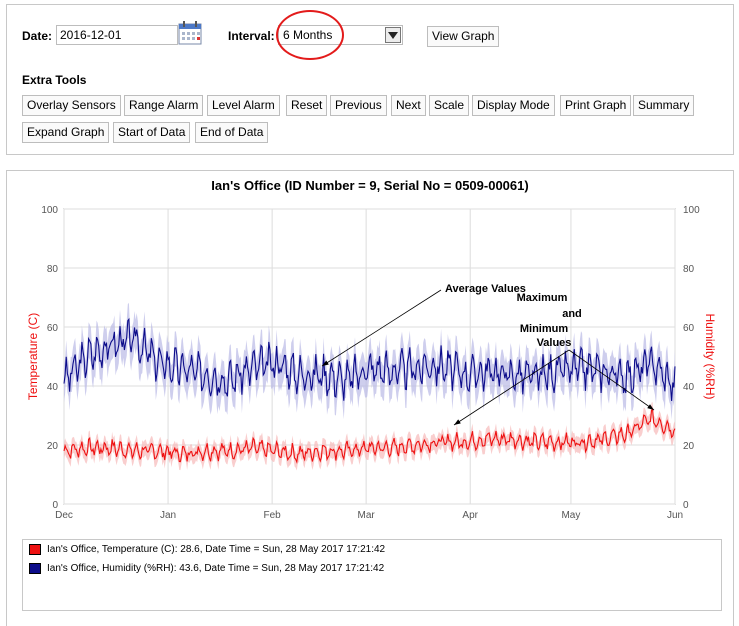 The image size is (739, 626). I want to click on tool-end-of-data-button: End of Data, so click(232, 132).